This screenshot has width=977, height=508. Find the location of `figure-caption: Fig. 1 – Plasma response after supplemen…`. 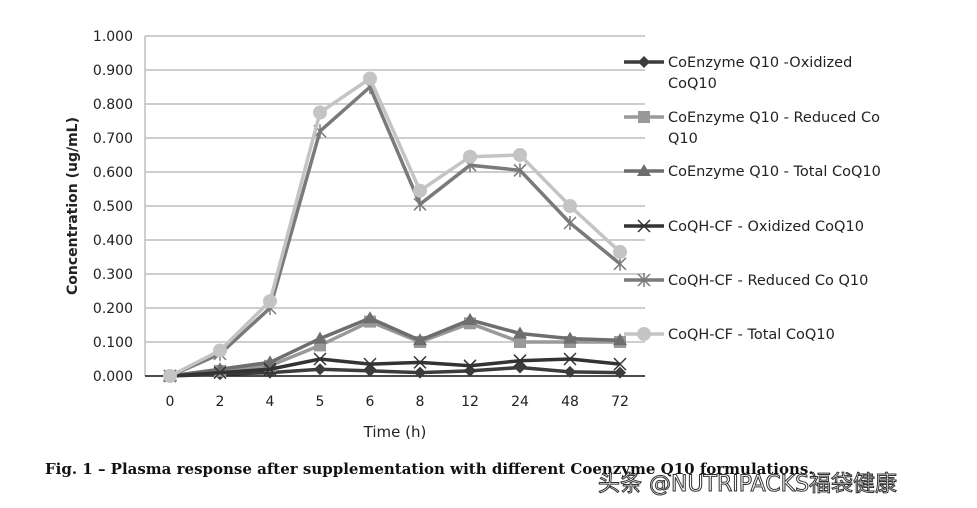

figure-caption: Fig. 1 – Plasma response after supplemen… is located at coordinates (429, 469).